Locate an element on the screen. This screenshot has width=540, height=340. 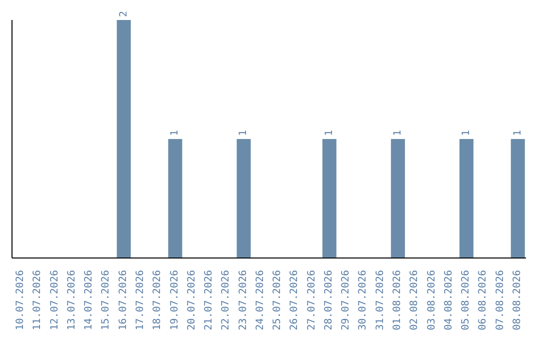
x-tick-label: 28.07.2026 is located at coordinates (328, 300).